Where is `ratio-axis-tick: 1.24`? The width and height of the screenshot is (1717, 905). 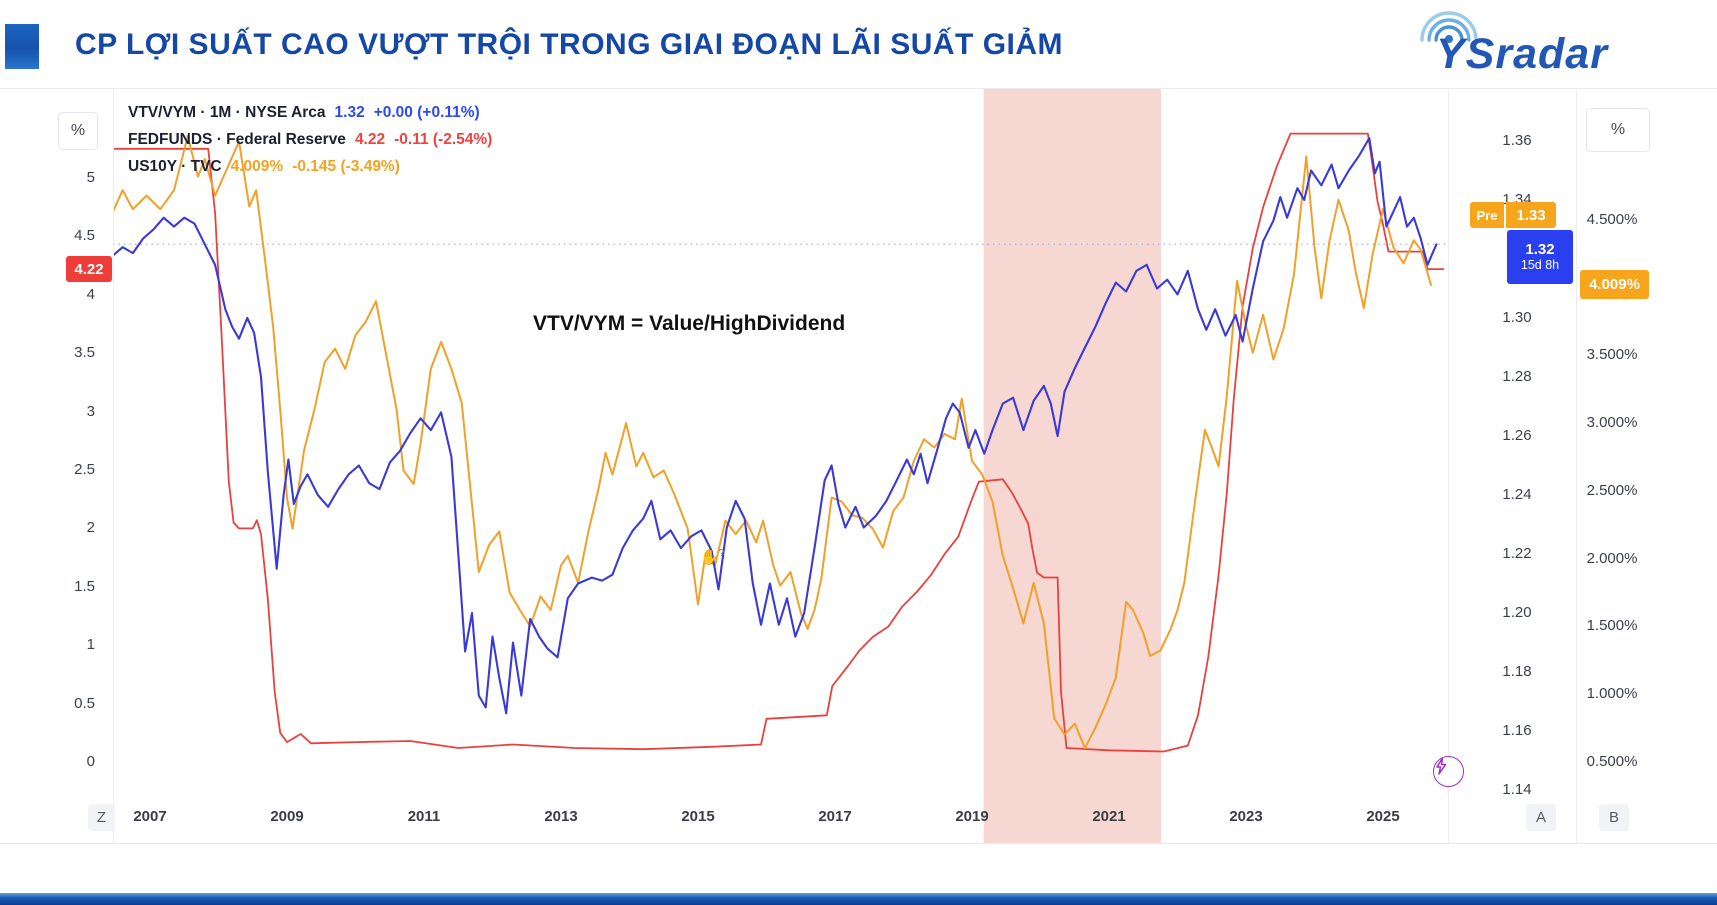 ratio-axis-tick: 1.24 is located at coordinates (1517, 494).